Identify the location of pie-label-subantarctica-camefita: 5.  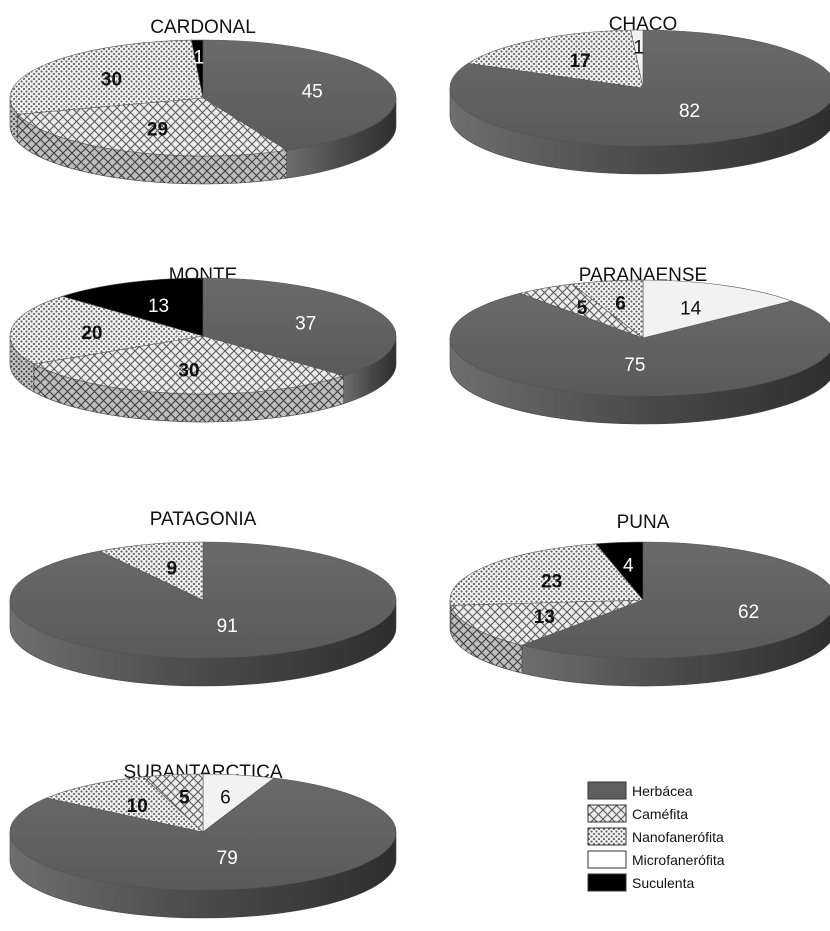
(184, 797).